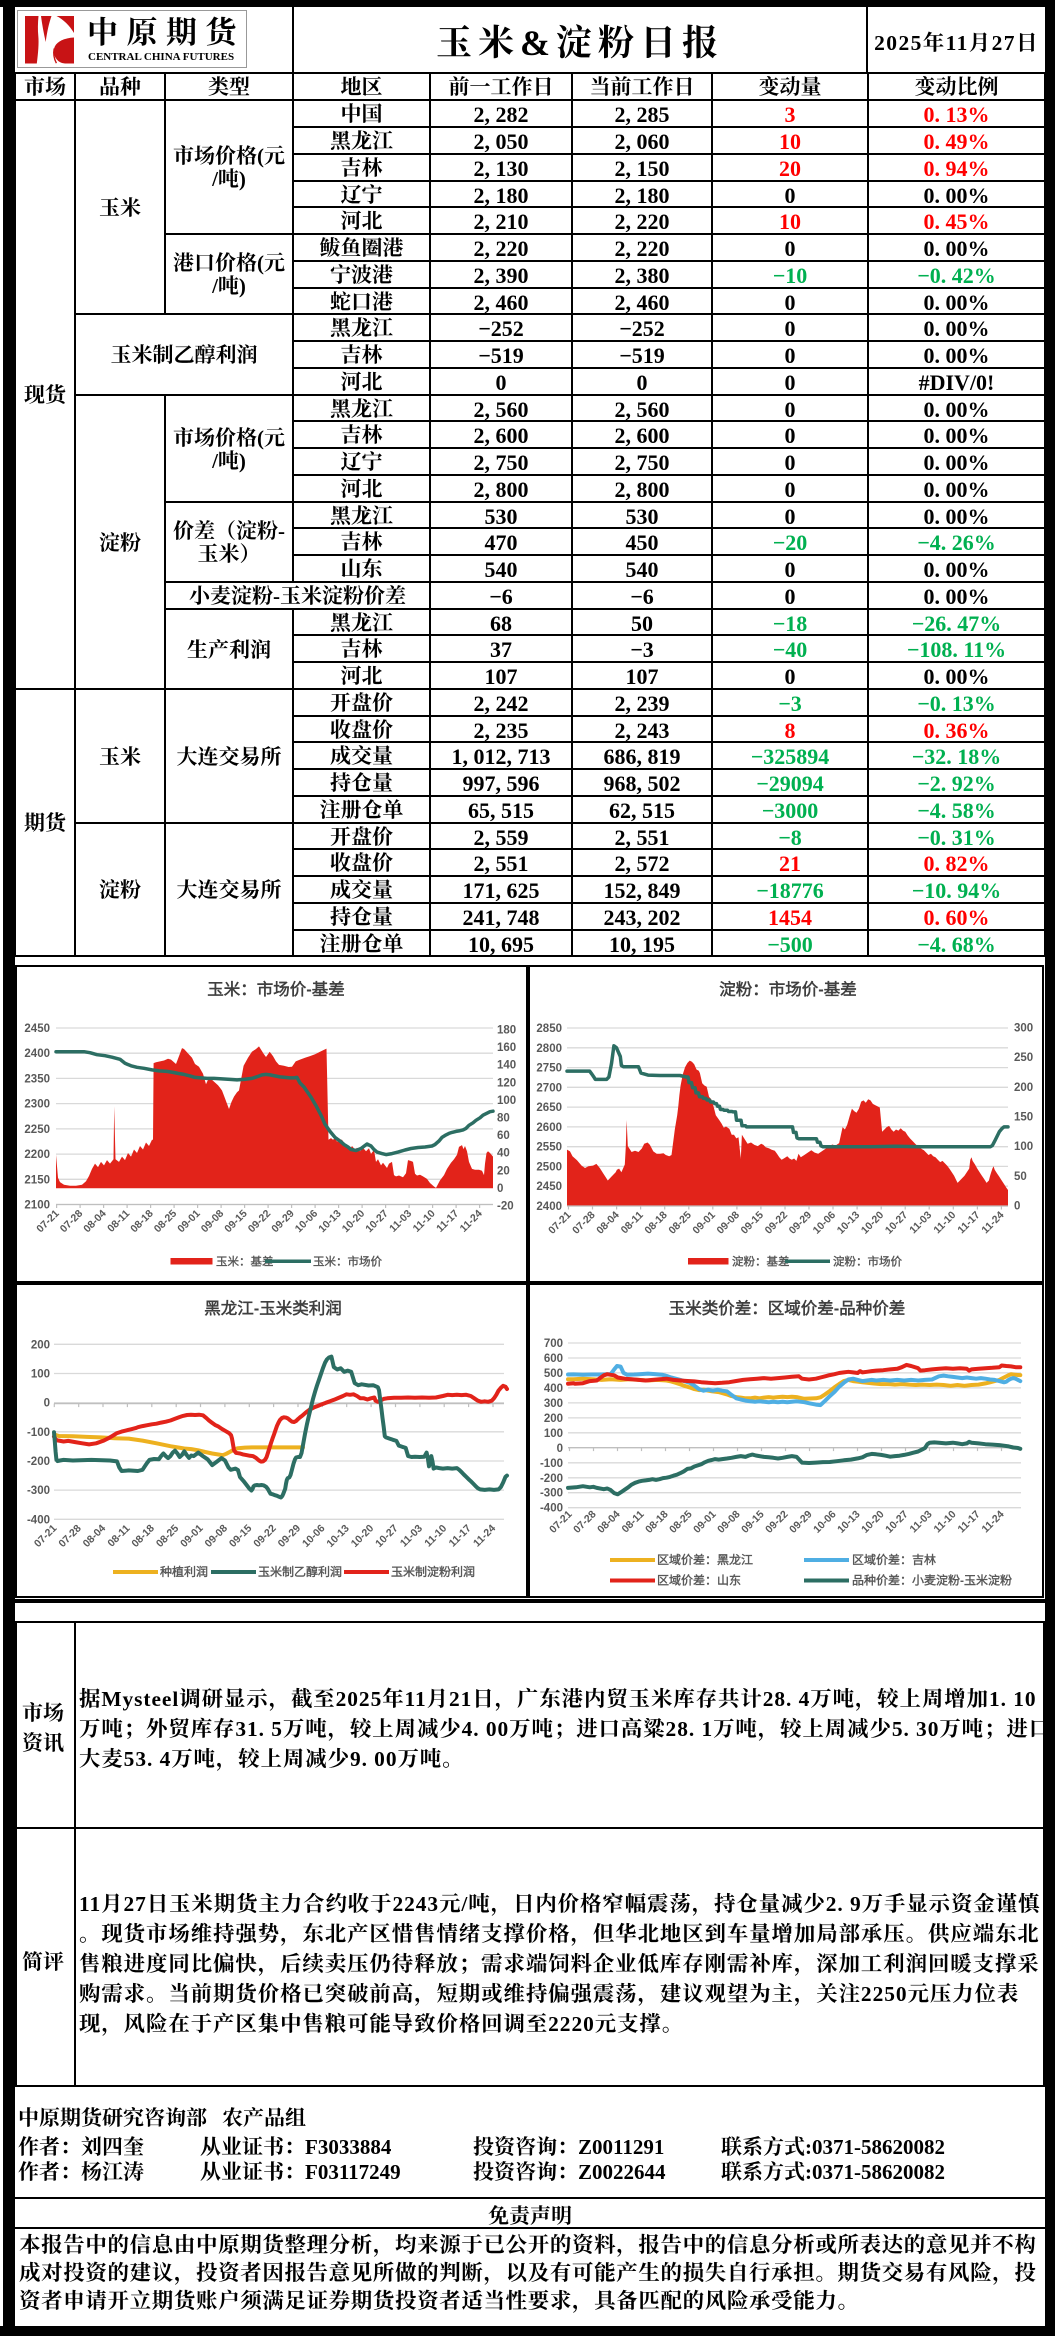 This screenshot has width=1055, height=2339. I want to click on svg-text: 20, so click(503, 1171).